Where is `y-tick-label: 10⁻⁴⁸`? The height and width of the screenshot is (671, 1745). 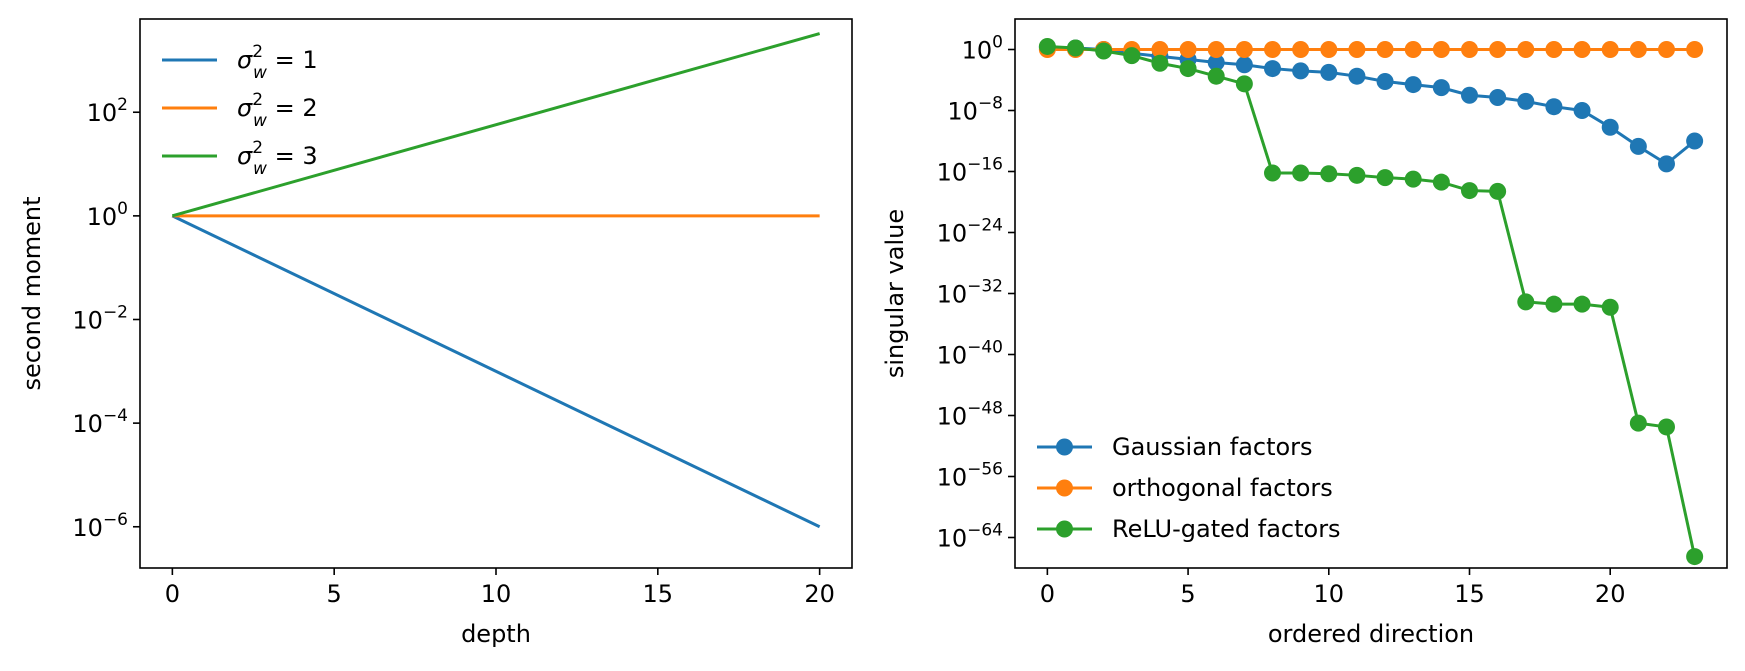
y-tick-label: 10⁻⁴⁸ is located at coordinates (970, 415).